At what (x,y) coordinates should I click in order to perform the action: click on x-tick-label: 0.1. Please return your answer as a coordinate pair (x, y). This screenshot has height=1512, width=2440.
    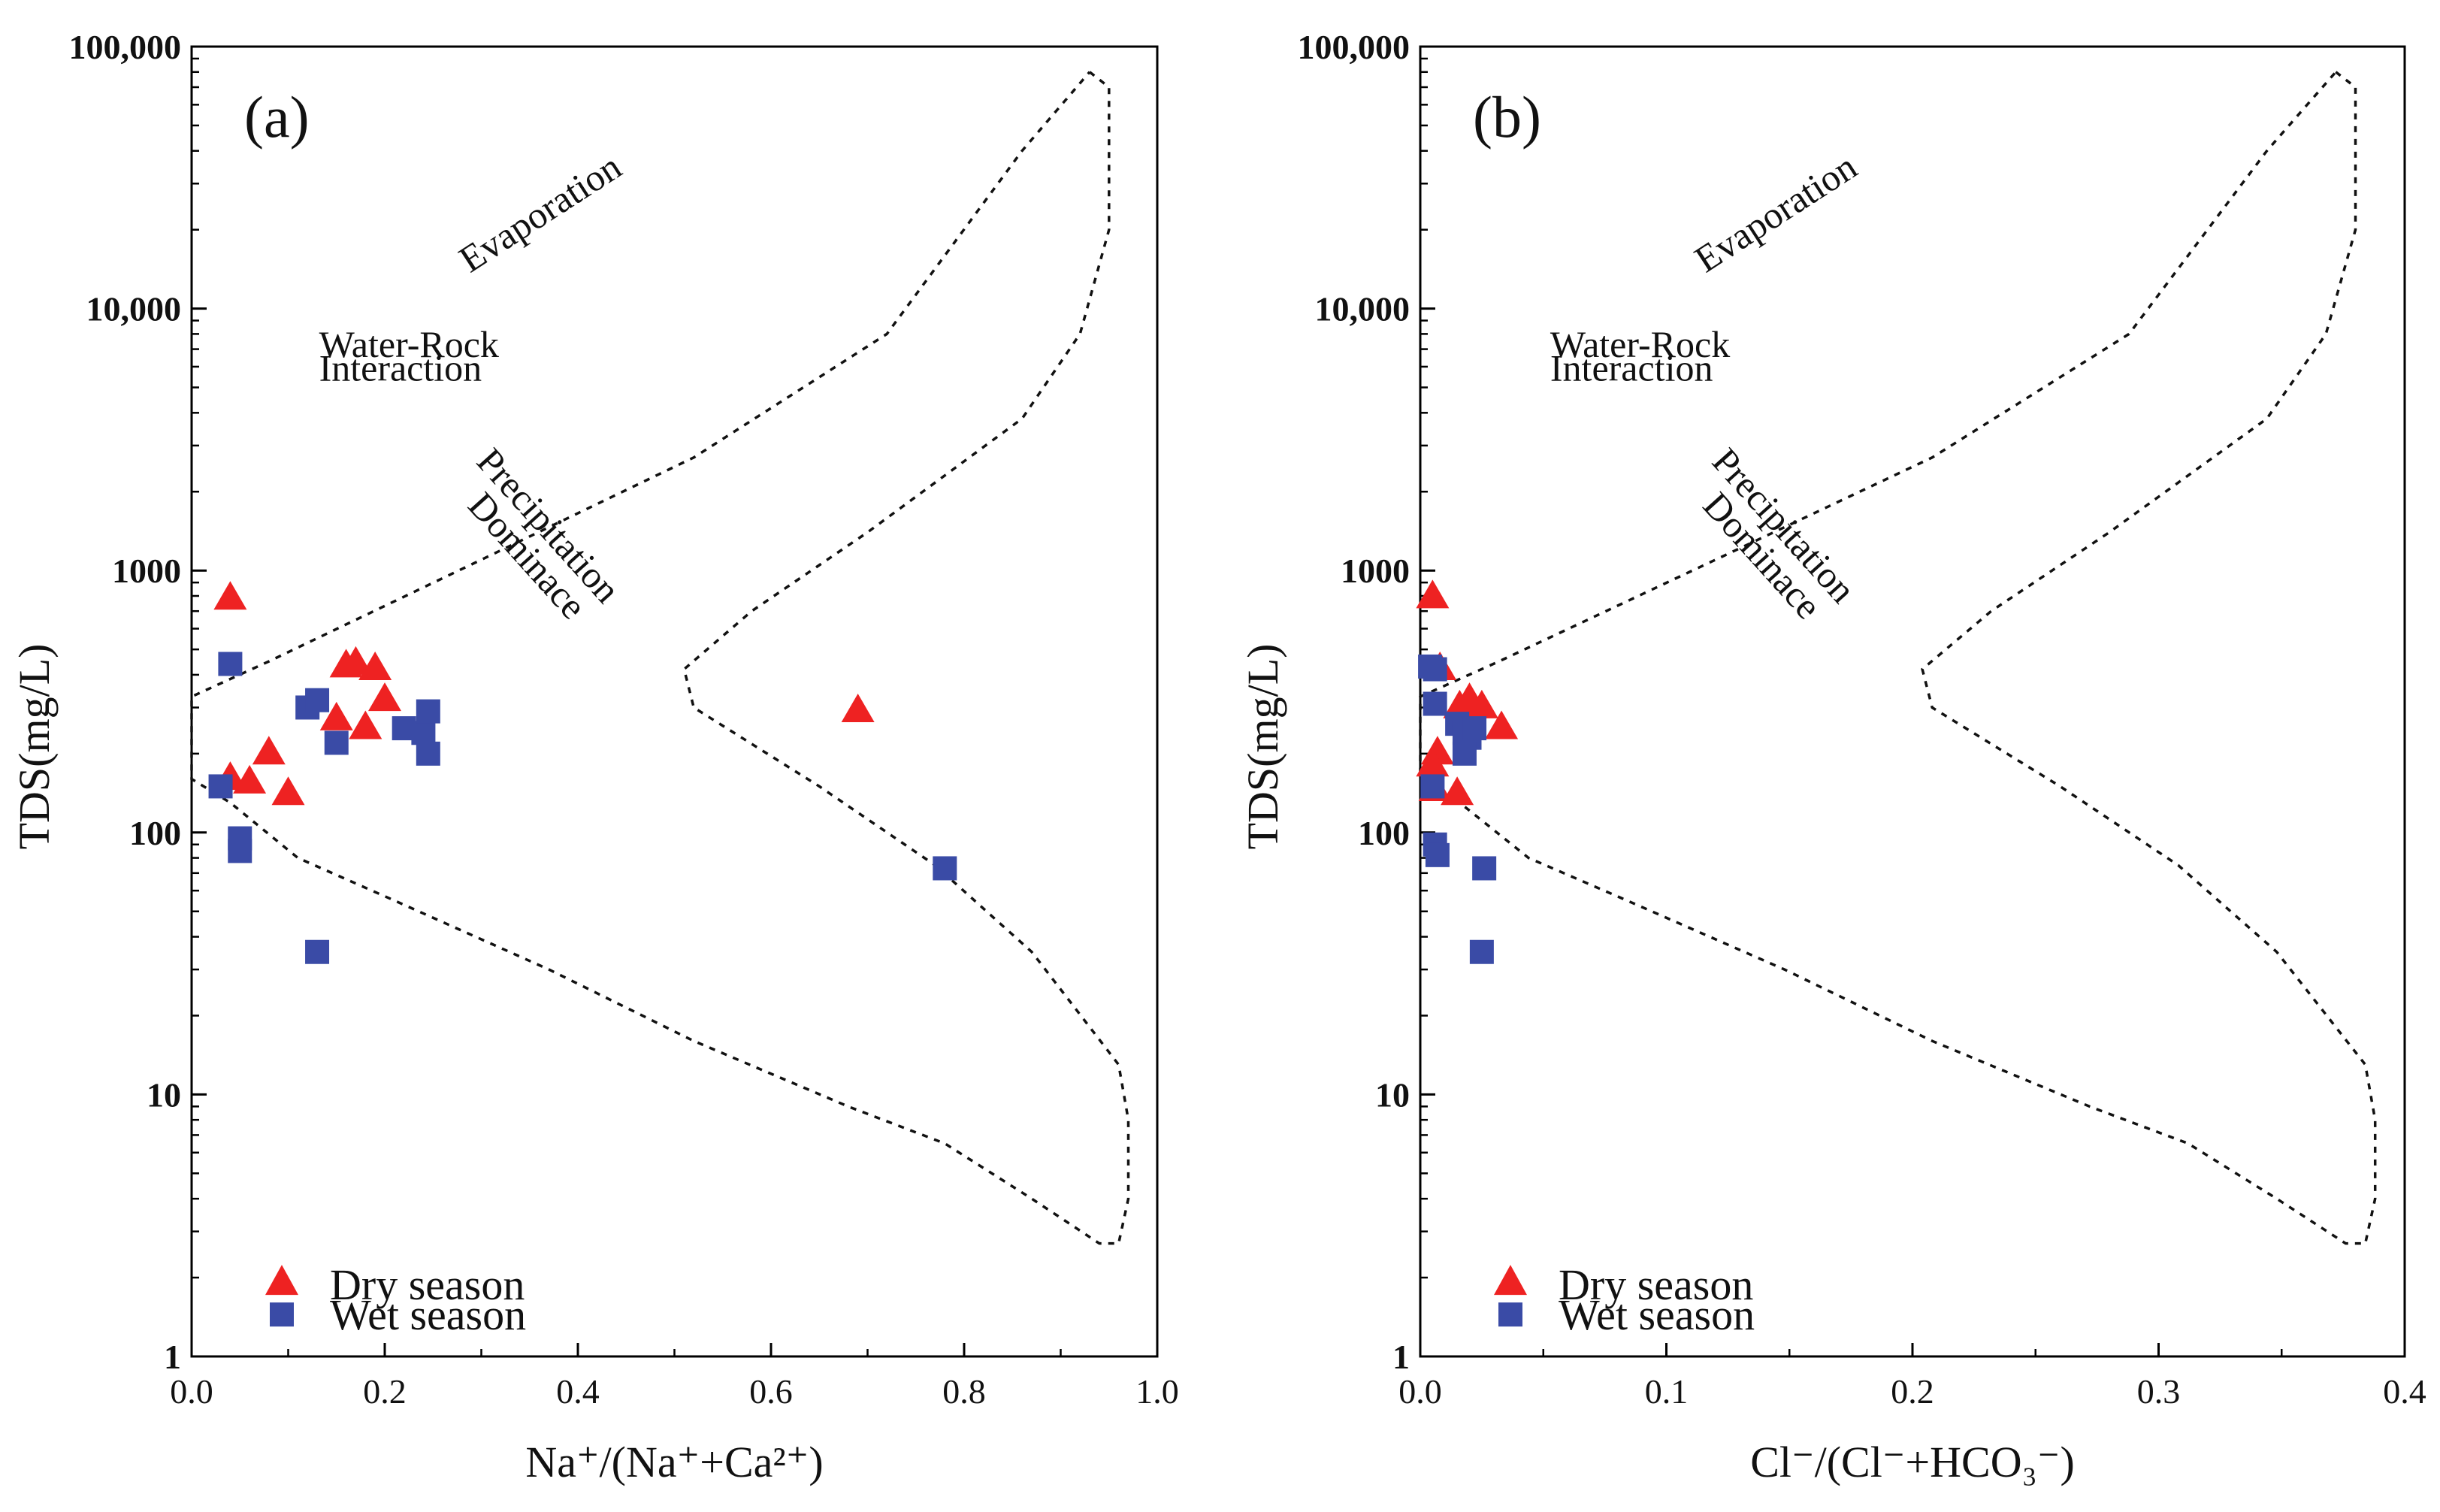
    Looking at the image, I should click on (1667, 1392).